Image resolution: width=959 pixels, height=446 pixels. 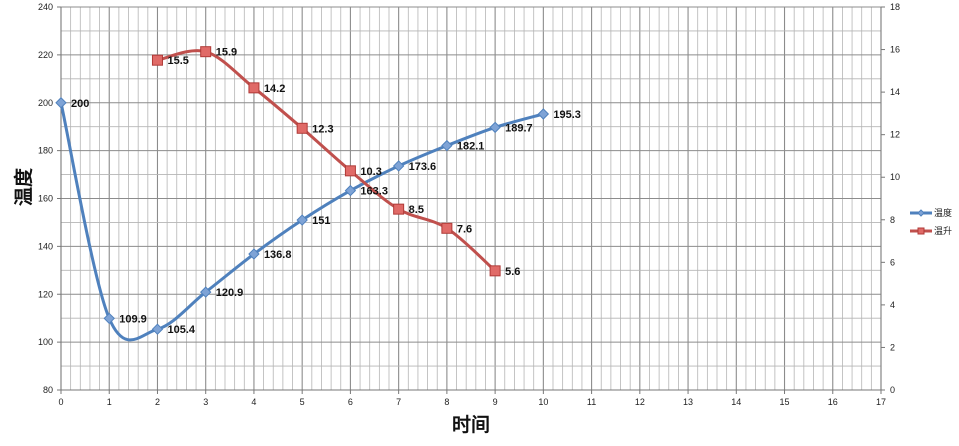 What do you see at coordinates (45, 151) in the screenshot?
I see `y-tick-label: 180` at bounding box center [45, 151].